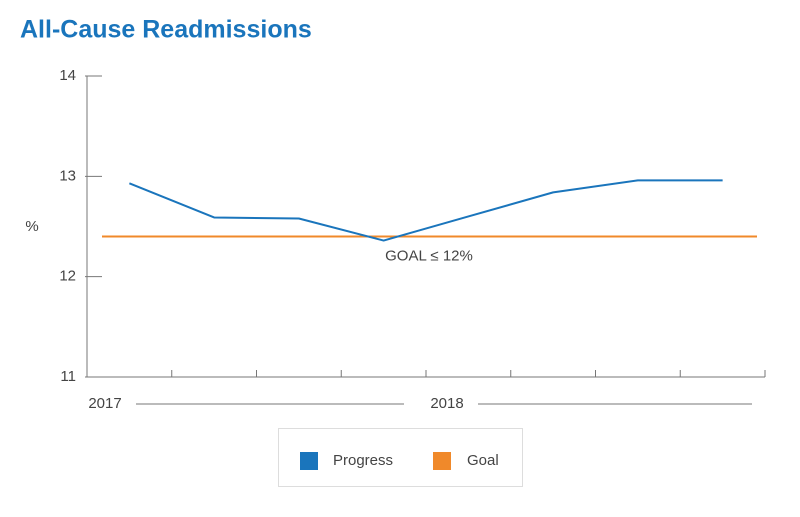  What do you see at coordinates (429, 256) in the screenshot?
I see `annotation: GOAL ≤ 12%` at bounding box center [429, 256].